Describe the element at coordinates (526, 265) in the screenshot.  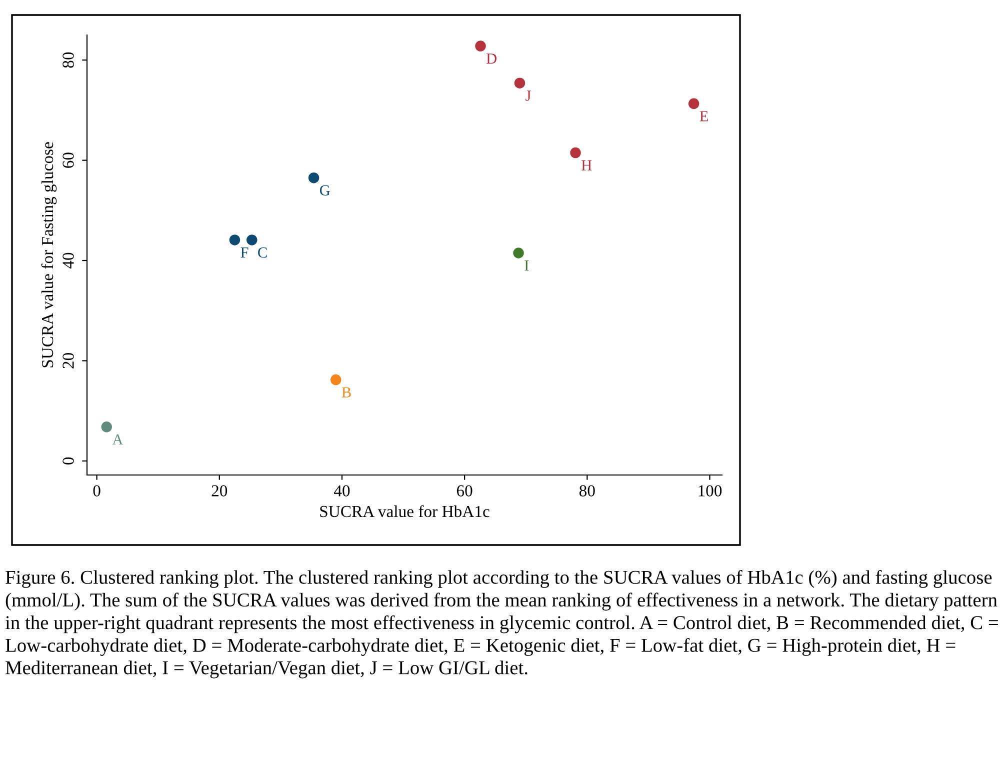
I see `data-label: I` at that location.